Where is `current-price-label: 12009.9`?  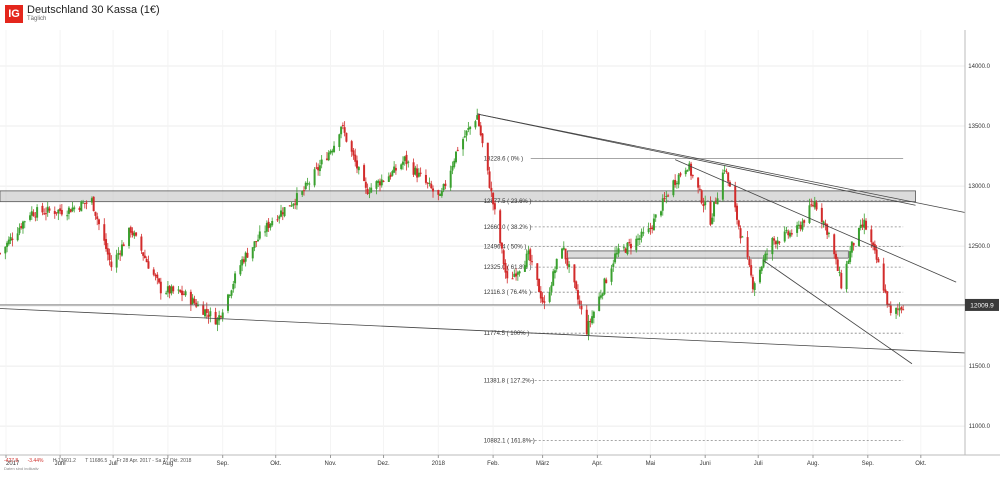 current-price-label: 12009.9 is located at coordinates (982, 305).